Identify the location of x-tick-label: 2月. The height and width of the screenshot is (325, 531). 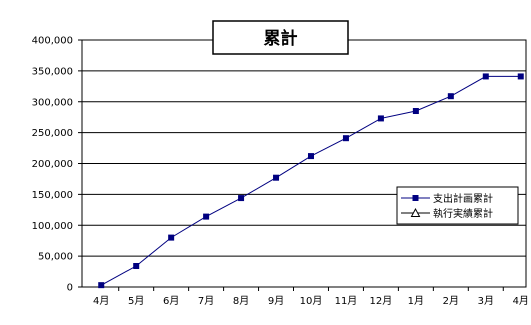
(451, 301).